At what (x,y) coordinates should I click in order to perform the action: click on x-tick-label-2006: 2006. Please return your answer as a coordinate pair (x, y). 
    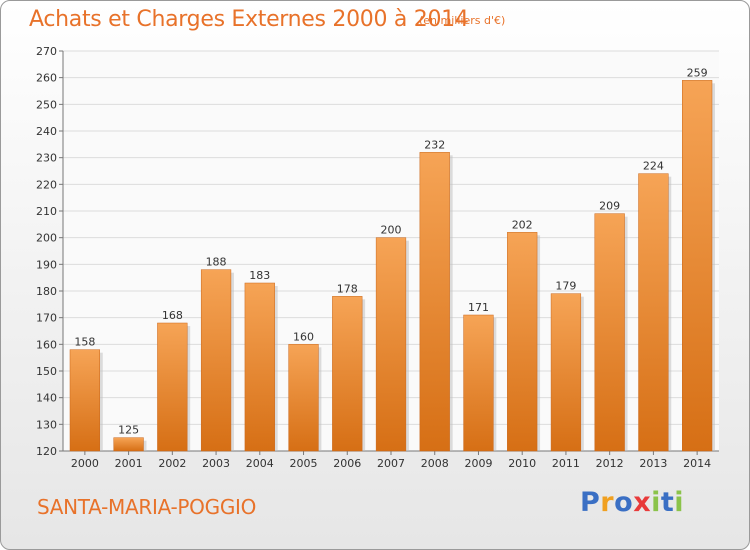
    Looking at the image, I should click on (347, 463).